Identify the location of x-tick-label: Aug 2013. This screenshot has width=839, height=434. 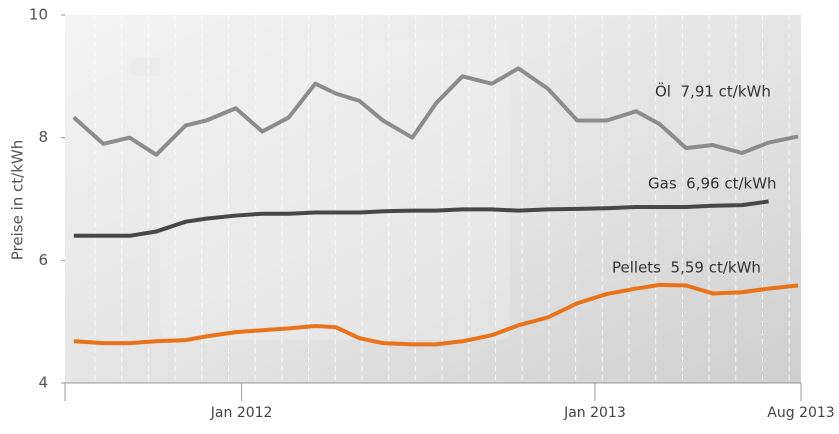
(800, 413).